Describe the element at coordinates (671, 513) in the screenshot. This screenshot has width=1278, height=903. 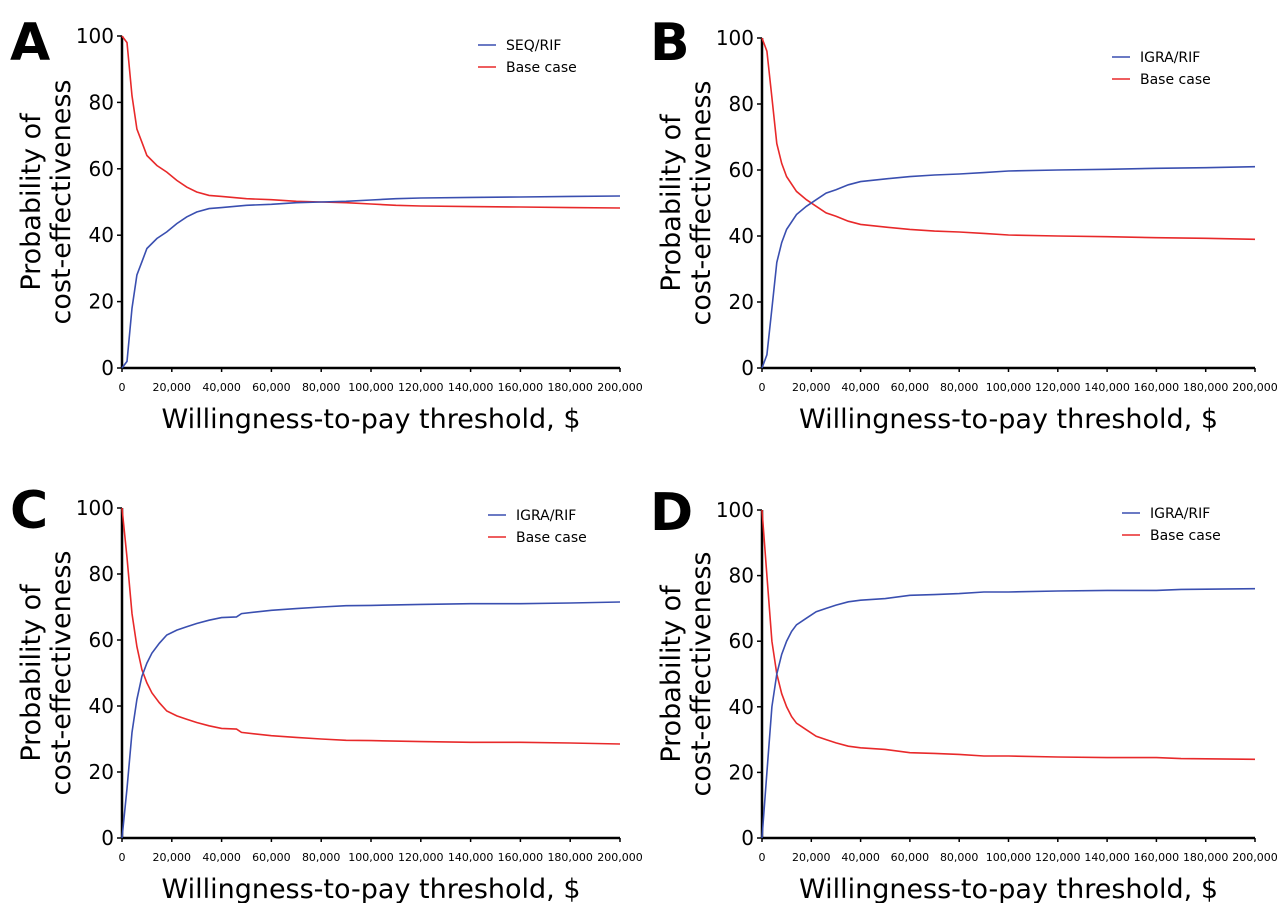
I see `panel-letter: D` at that location.